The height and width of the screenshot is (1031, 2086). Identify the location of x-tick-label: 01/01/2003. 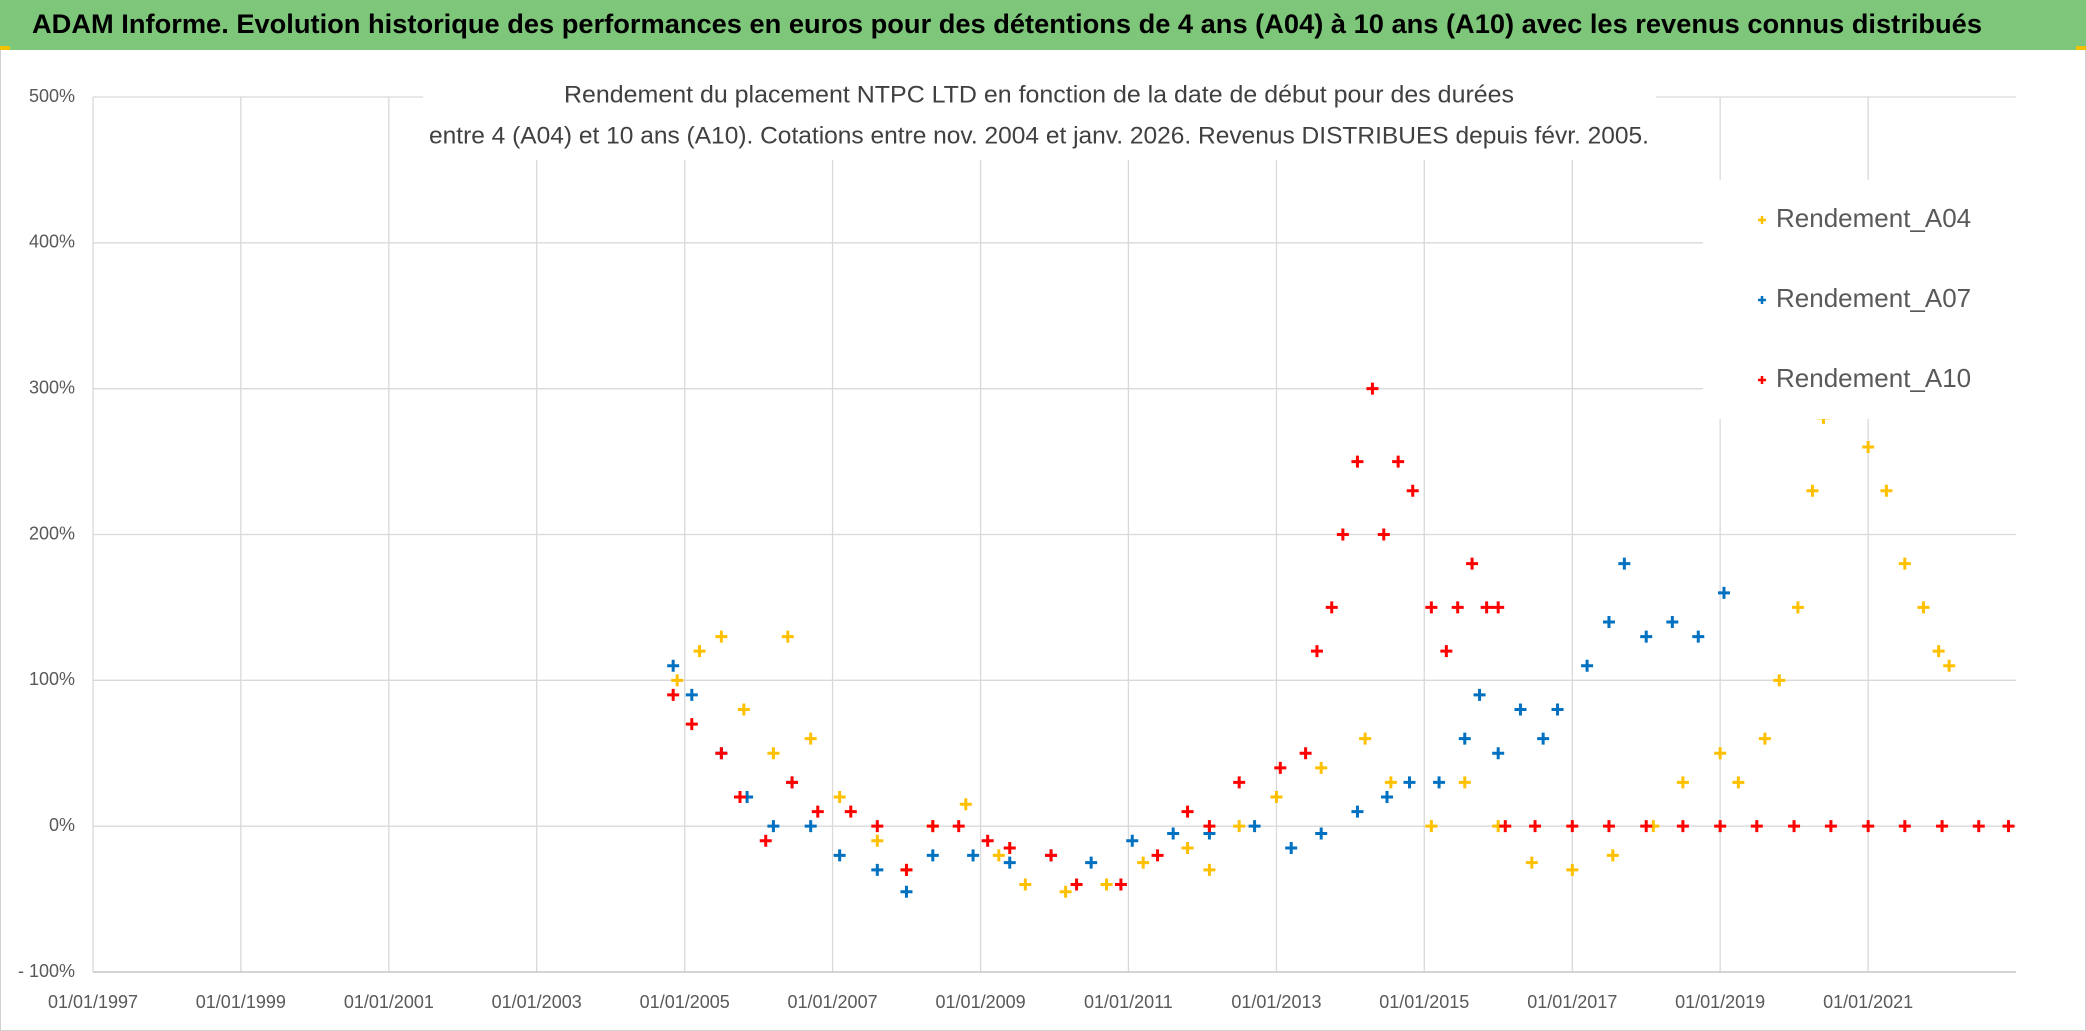
(537, 1002).